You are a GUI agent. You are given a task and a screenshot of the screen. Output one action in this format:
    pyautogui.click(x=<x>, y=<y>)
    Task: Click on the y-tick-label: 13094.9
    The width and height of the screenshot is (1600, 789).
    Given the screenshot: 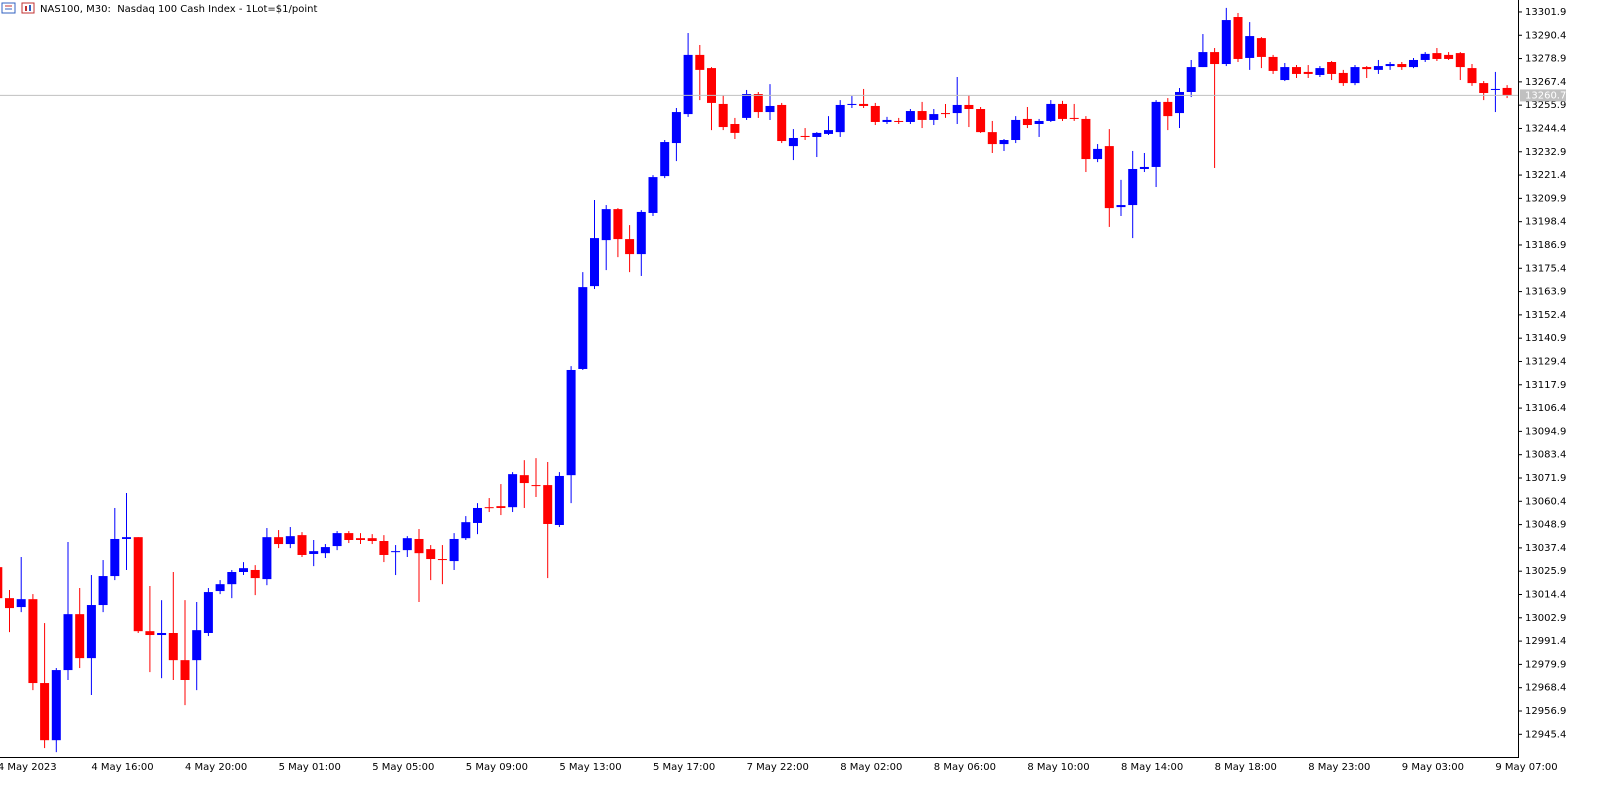 What is the action you would take?
    pyautogui.click(x=1545, y=431)
    